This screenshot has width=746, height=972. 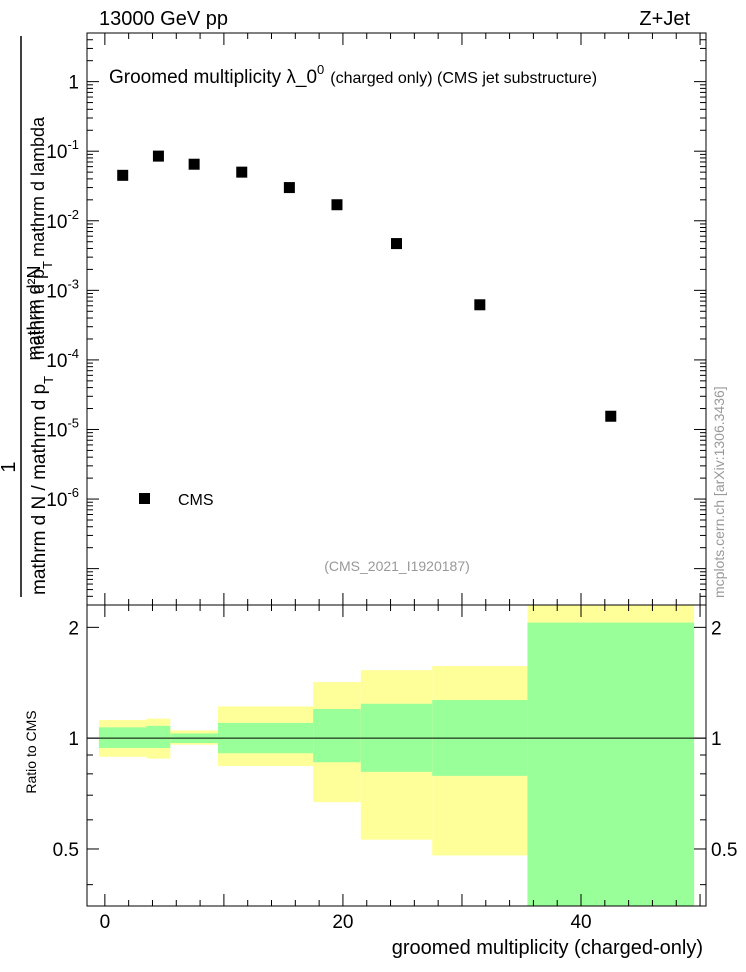 What do you see at coordinates (719, 492) in the screenshot?
I see `watermark: mcplots.cern.ch [arXiv:1306.3436]` at bounding box center [719, 492].